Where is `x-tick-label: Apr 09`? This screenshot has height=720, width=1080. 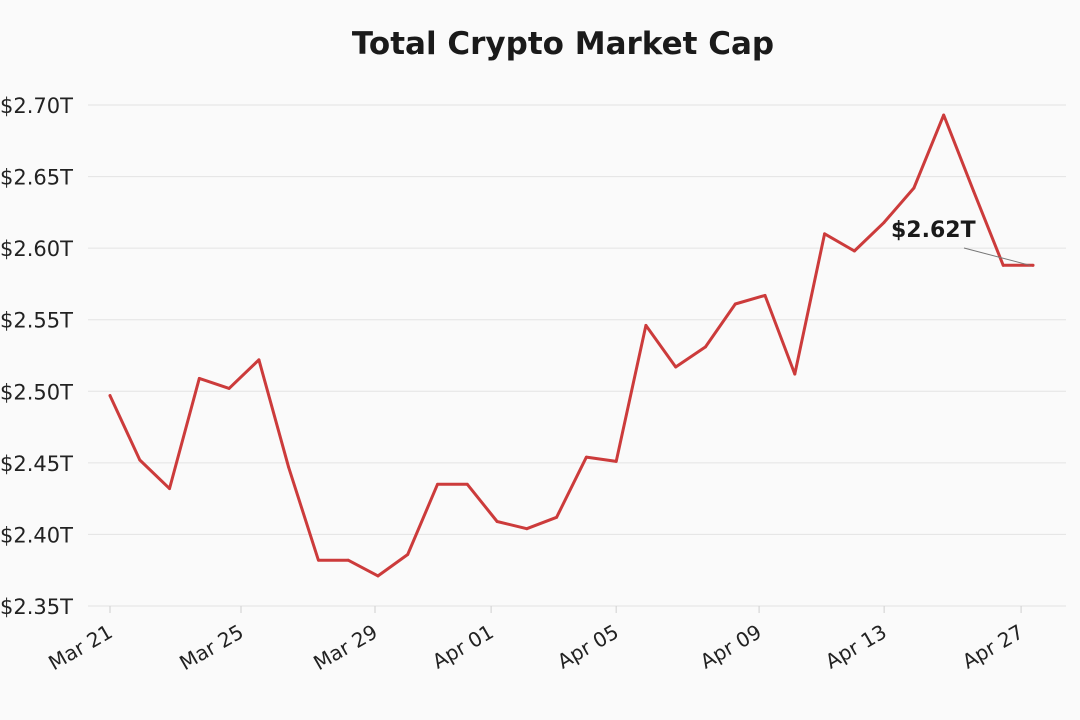
x-tick-label: Apr 09 is located at coordinates (731, 647).